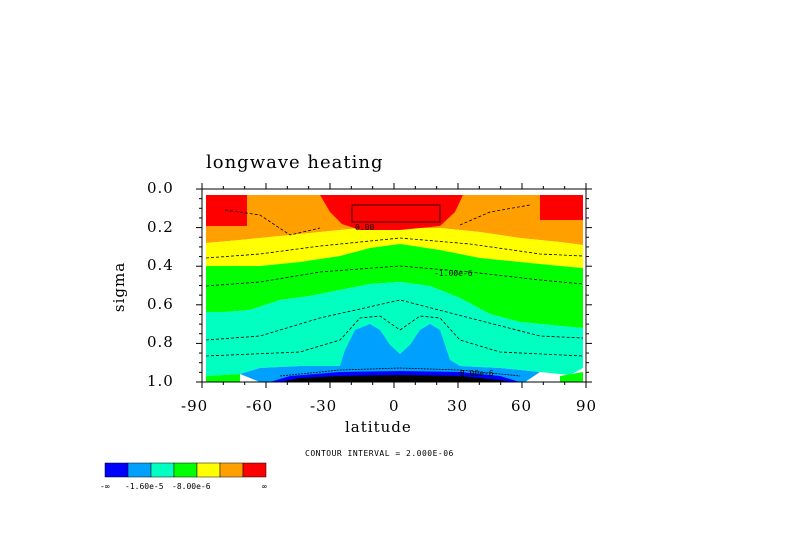 Image resolution: width=789 pixels, height=558 pixels. I want to click on colorbar-label: ∞, so click(264, 486).